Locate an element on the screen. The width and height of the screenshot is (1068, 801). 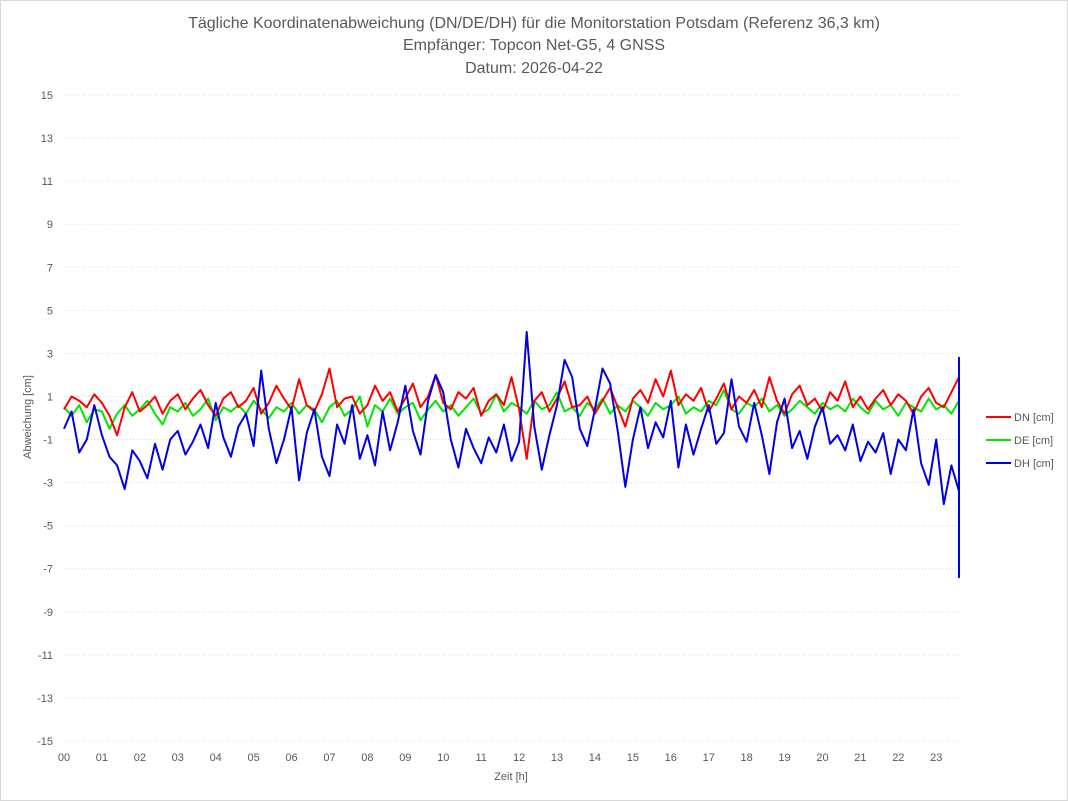
x-tick-label: 05 is located at coordinates (253, 758).